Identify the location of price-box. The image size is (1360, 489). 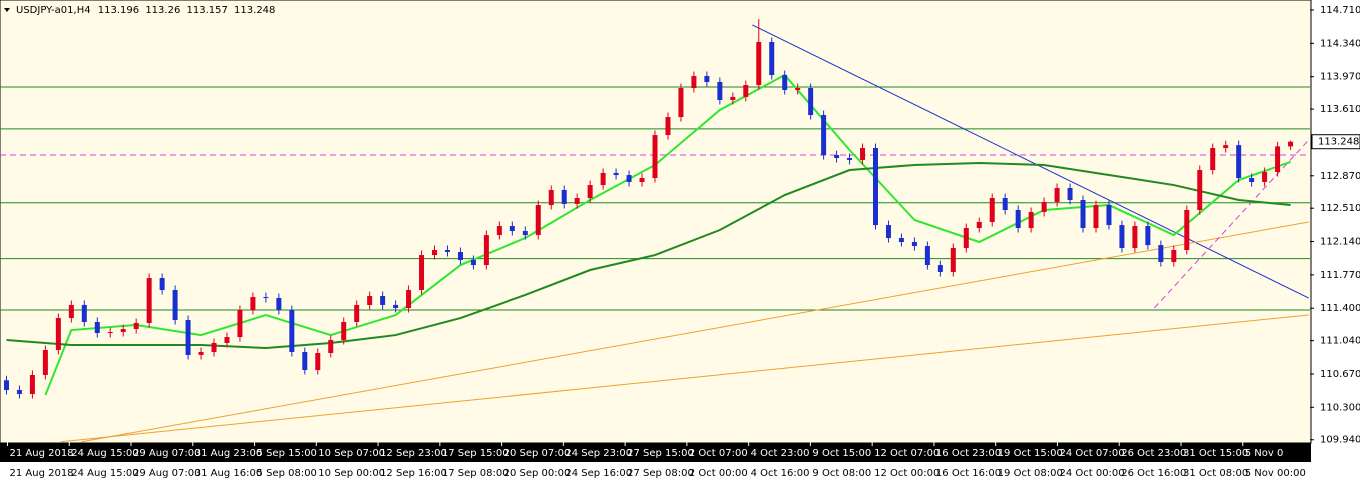
(1335, 142).